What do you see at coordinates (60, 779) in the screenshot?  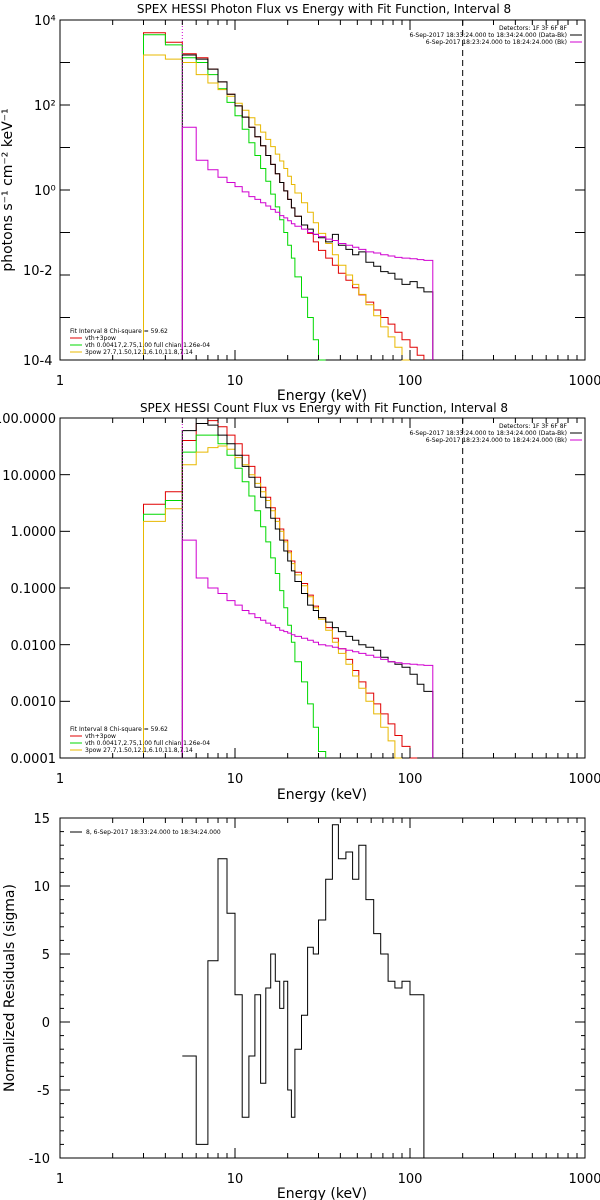 I see `count-flux-xtick-label: 1` at bounding box center [60, 779].